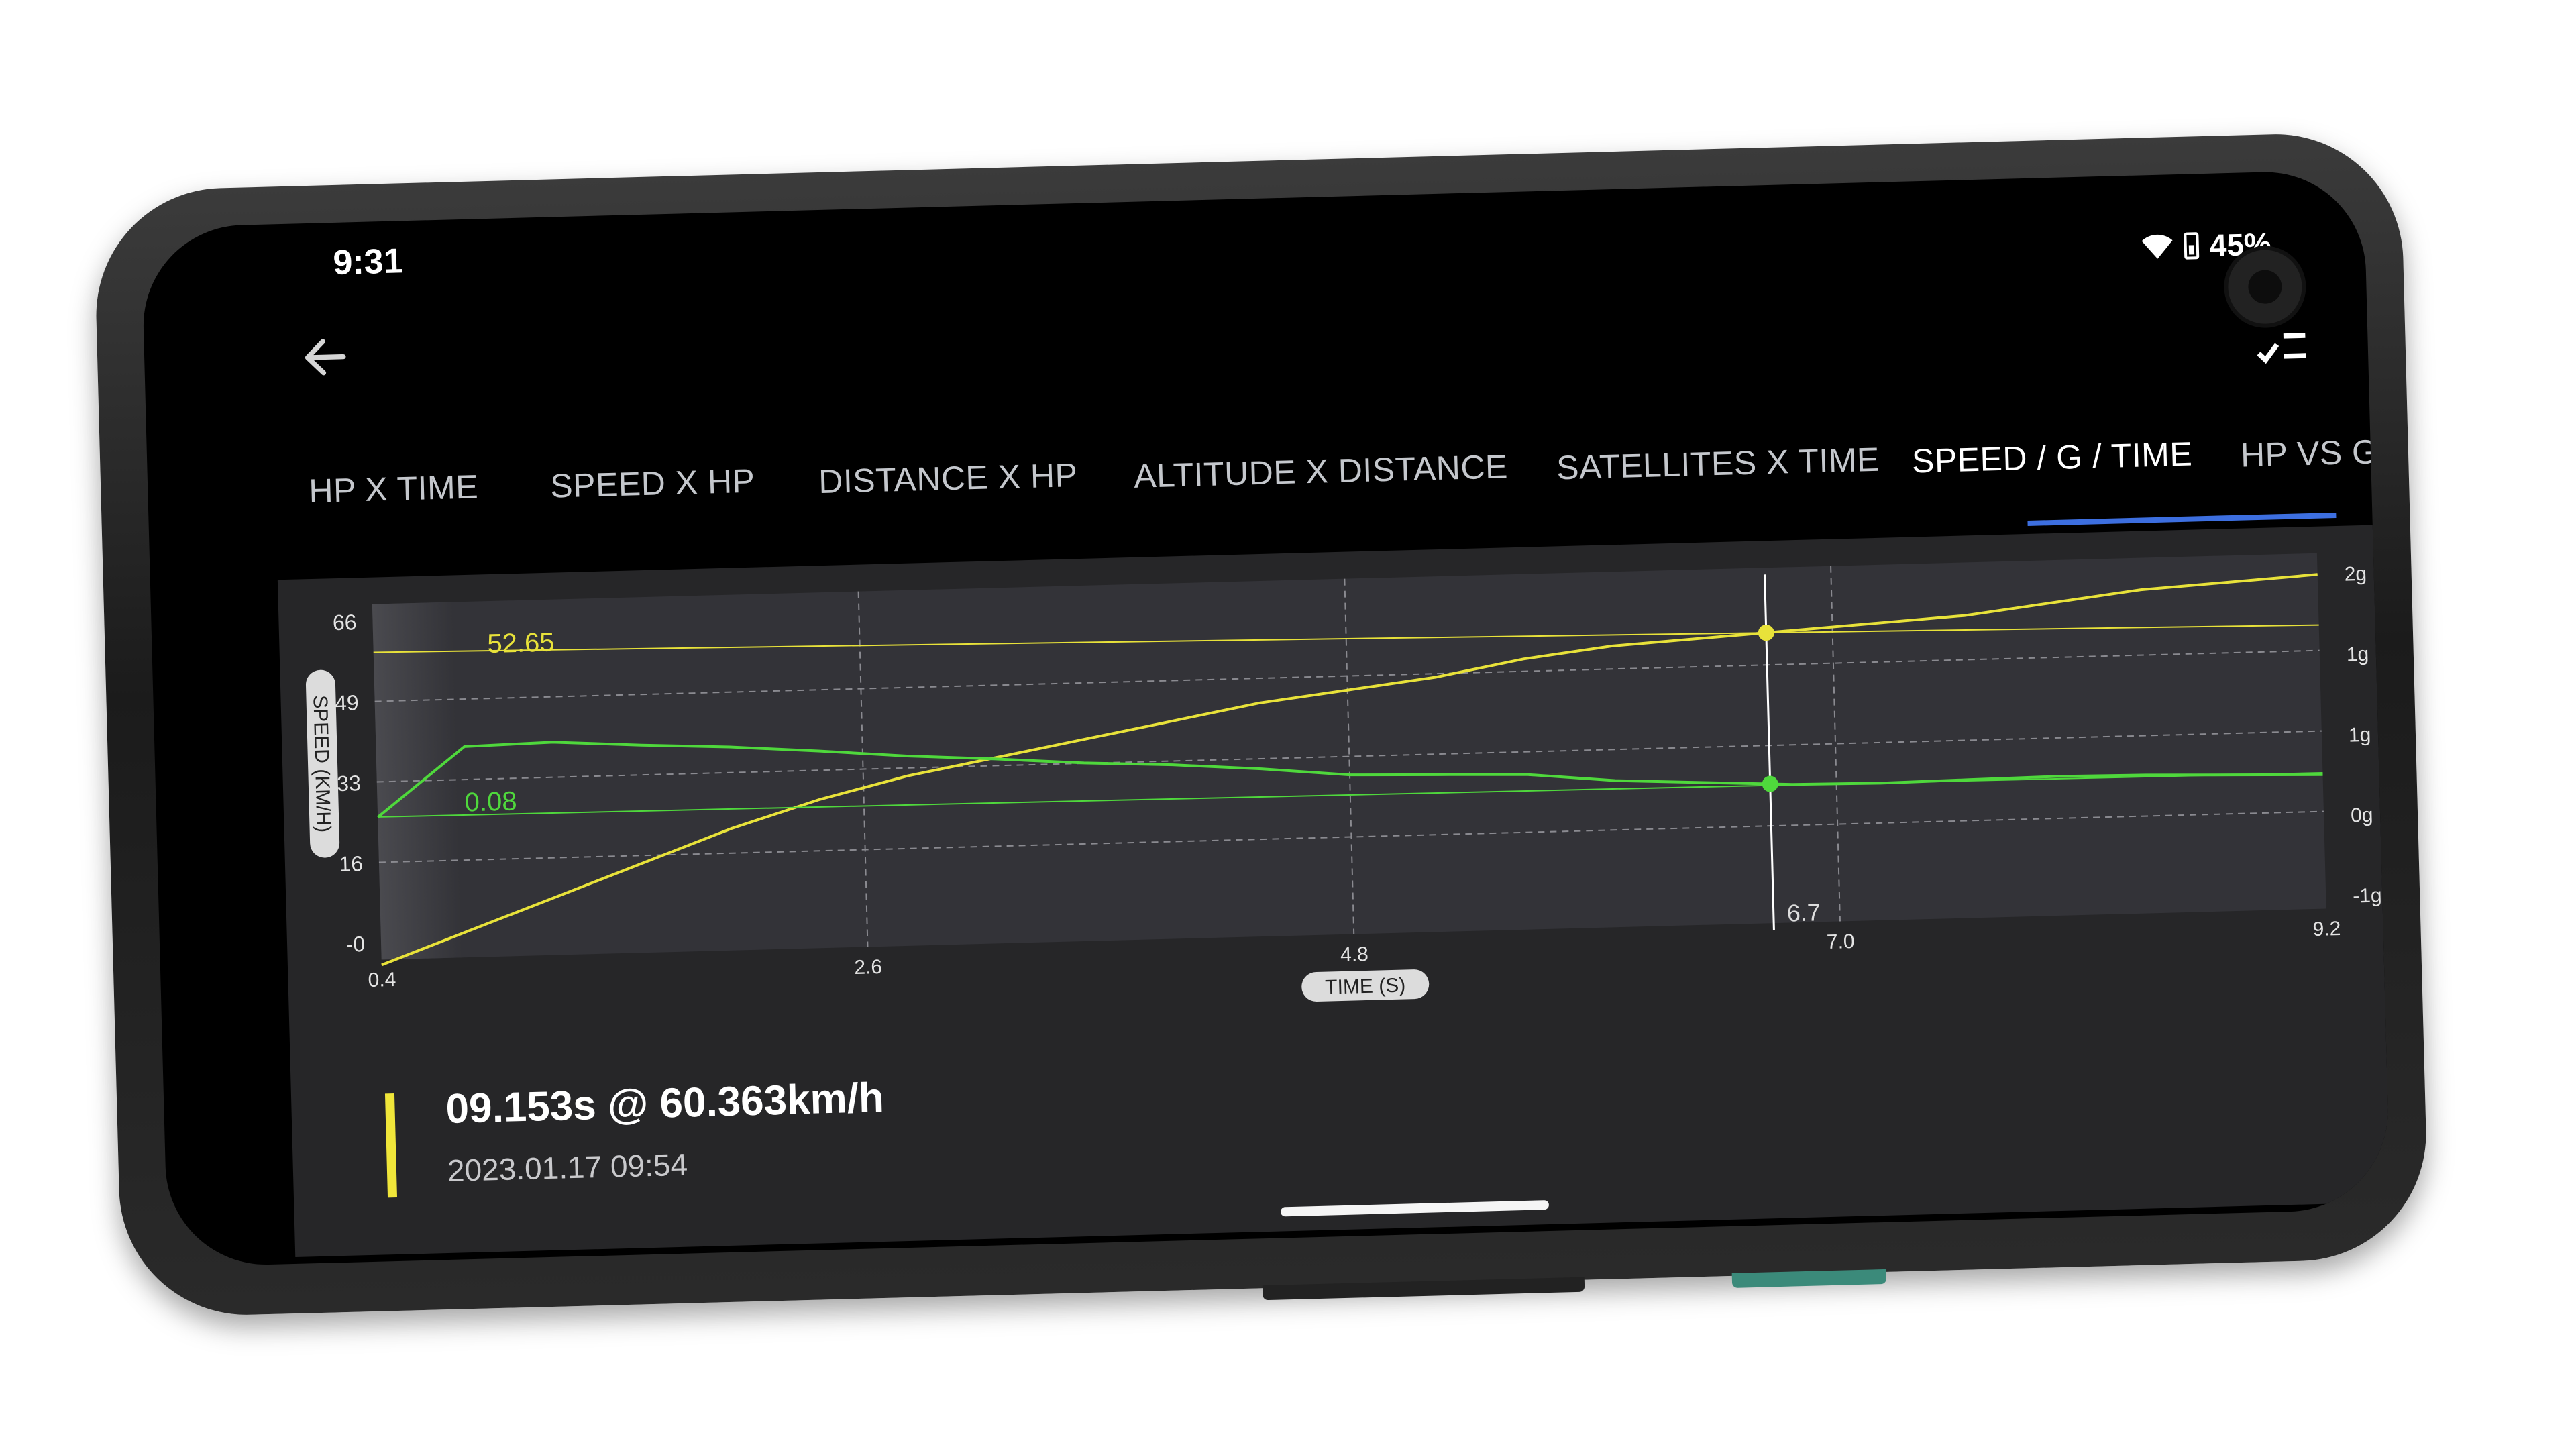 This screenshot has height=1449, width=2576. Describe the element at coordinates (391, 1145) in the screenshot. I see `speed-color-marker` at that location.